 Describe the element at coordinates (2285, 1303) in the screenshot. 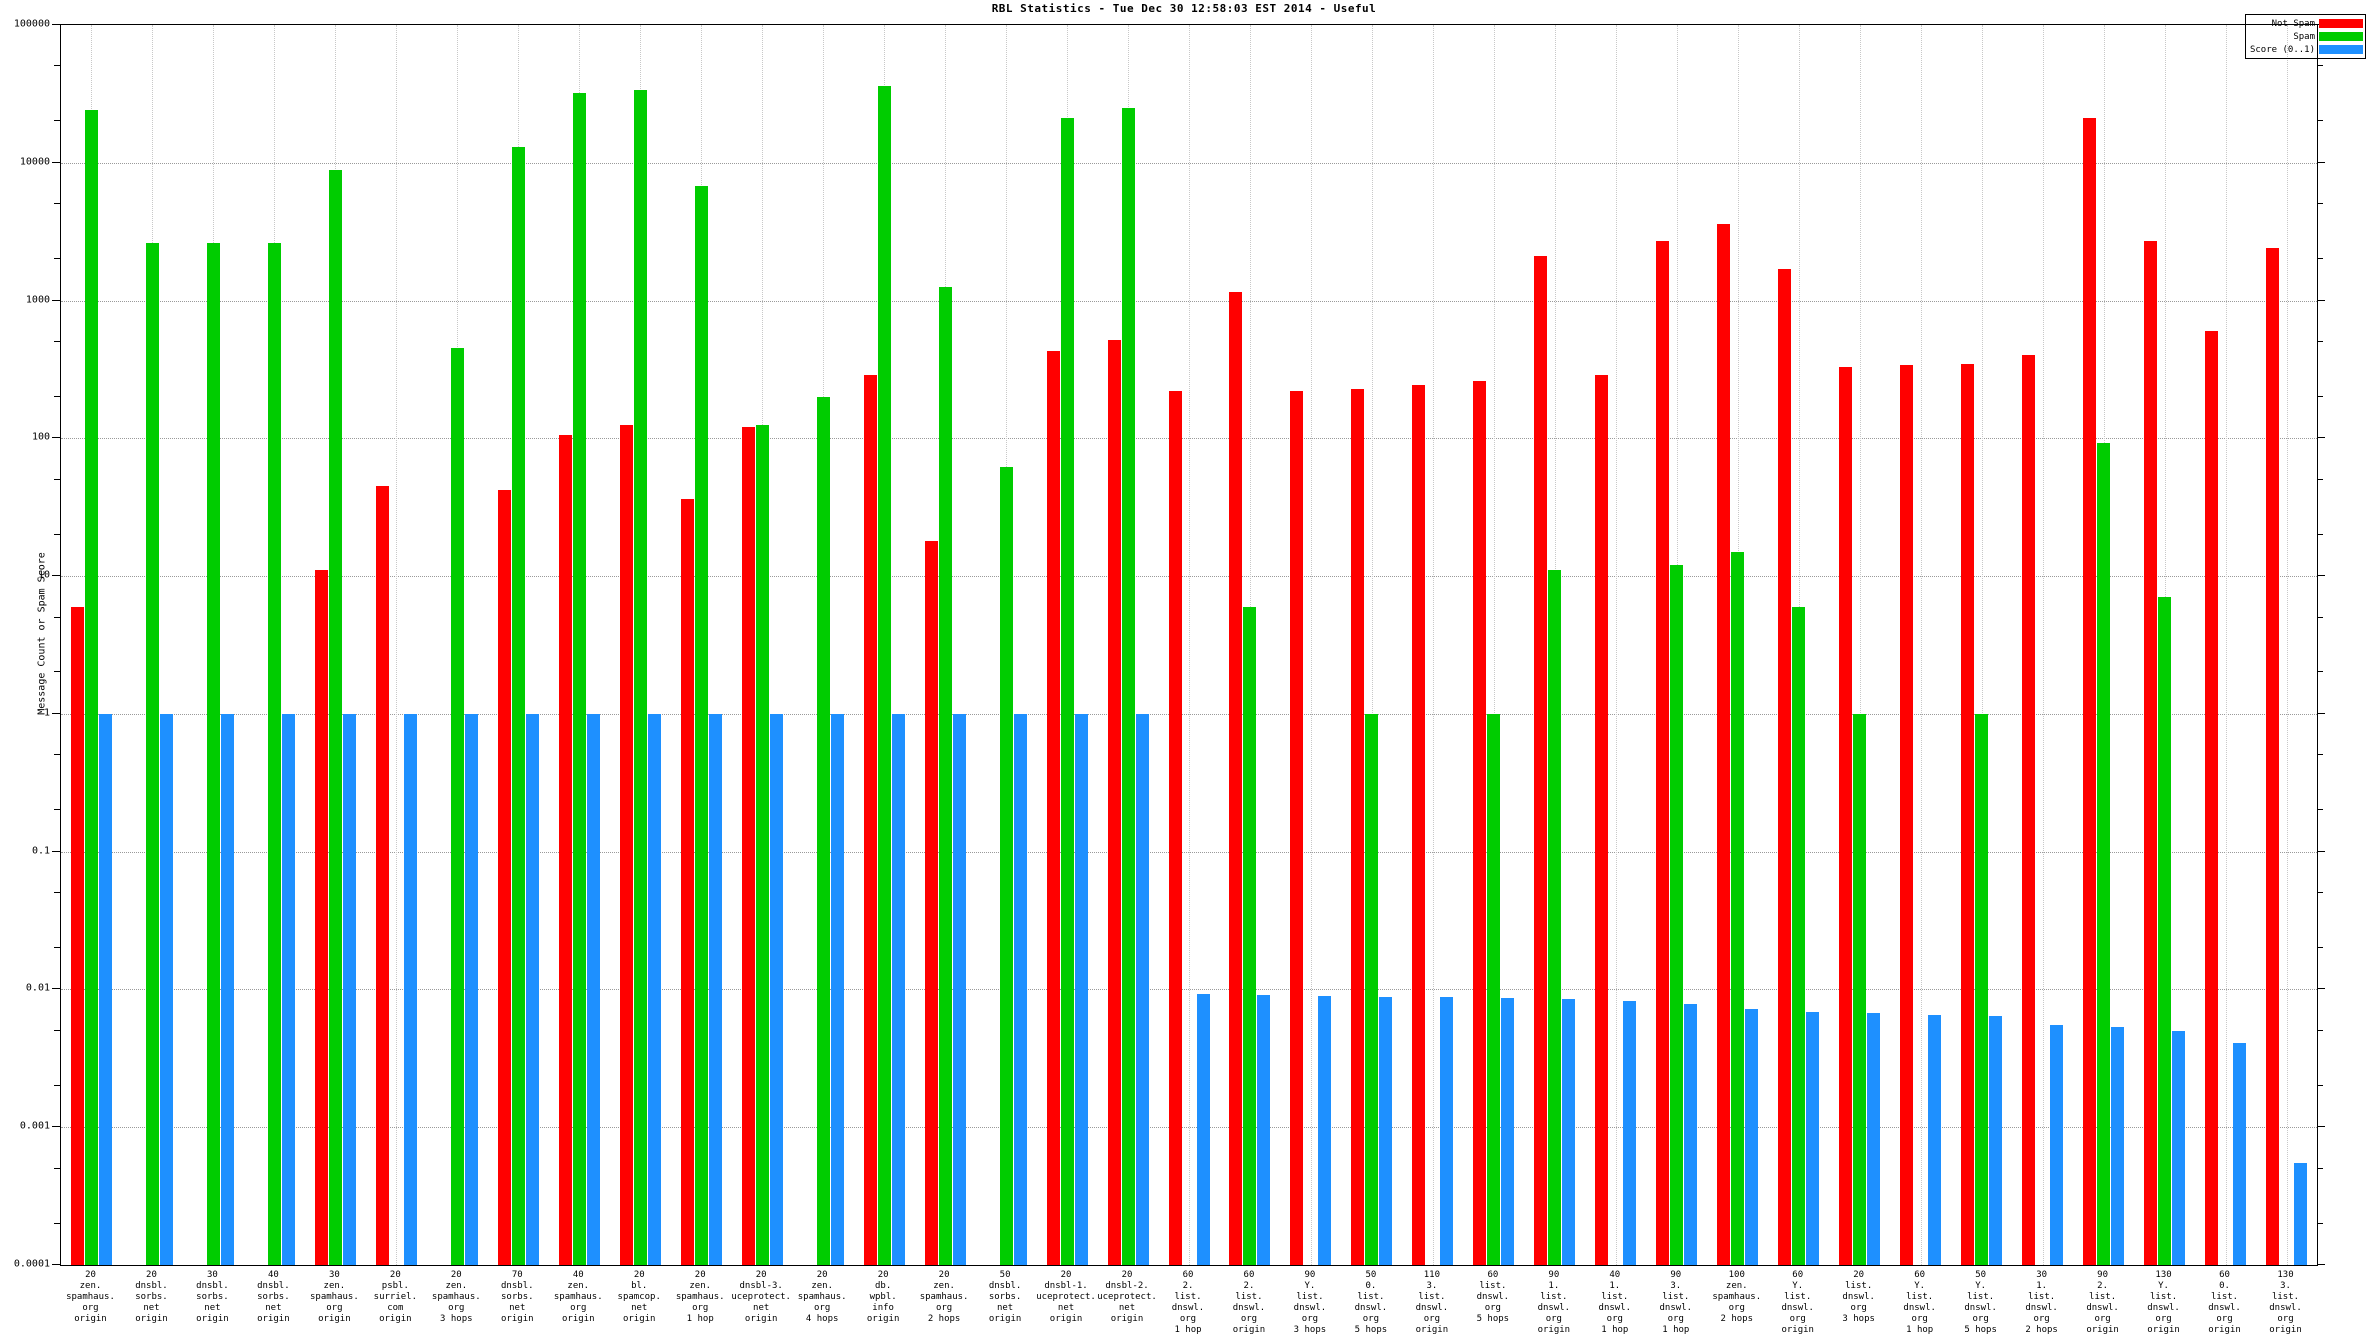

I see `x-axis-label: 130 3. list. dnswl. org origin` at that location.